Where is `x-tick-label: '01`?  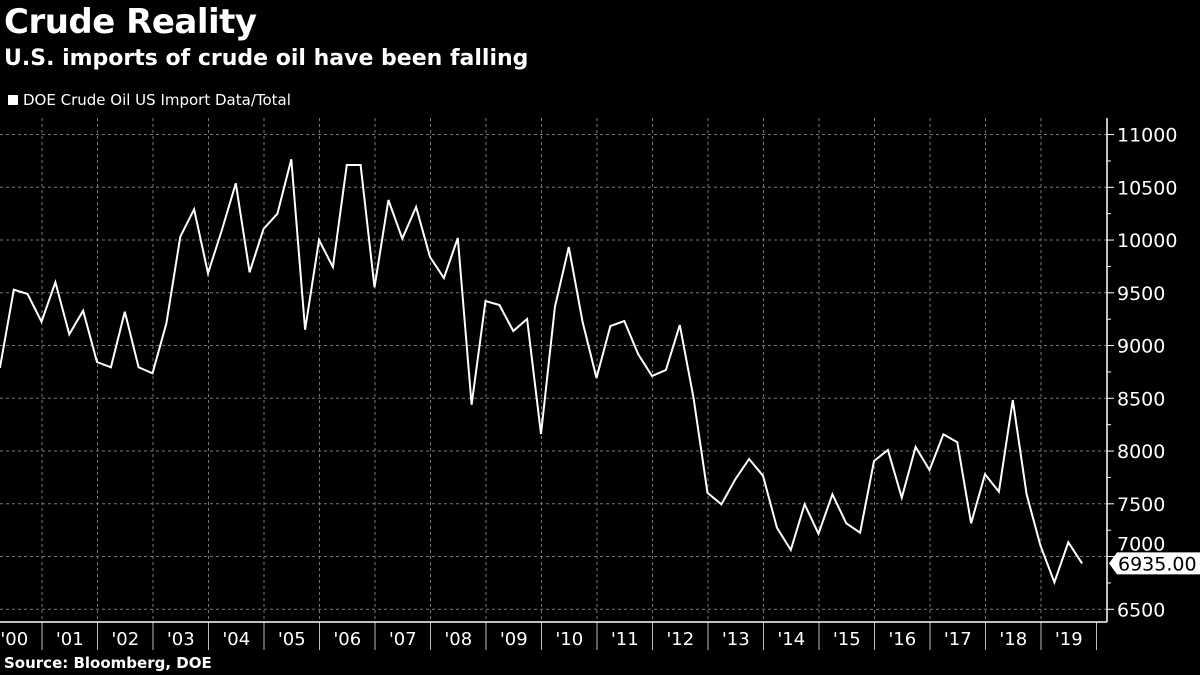 x-tick-label: '01 is located at coordinates (70, 639).